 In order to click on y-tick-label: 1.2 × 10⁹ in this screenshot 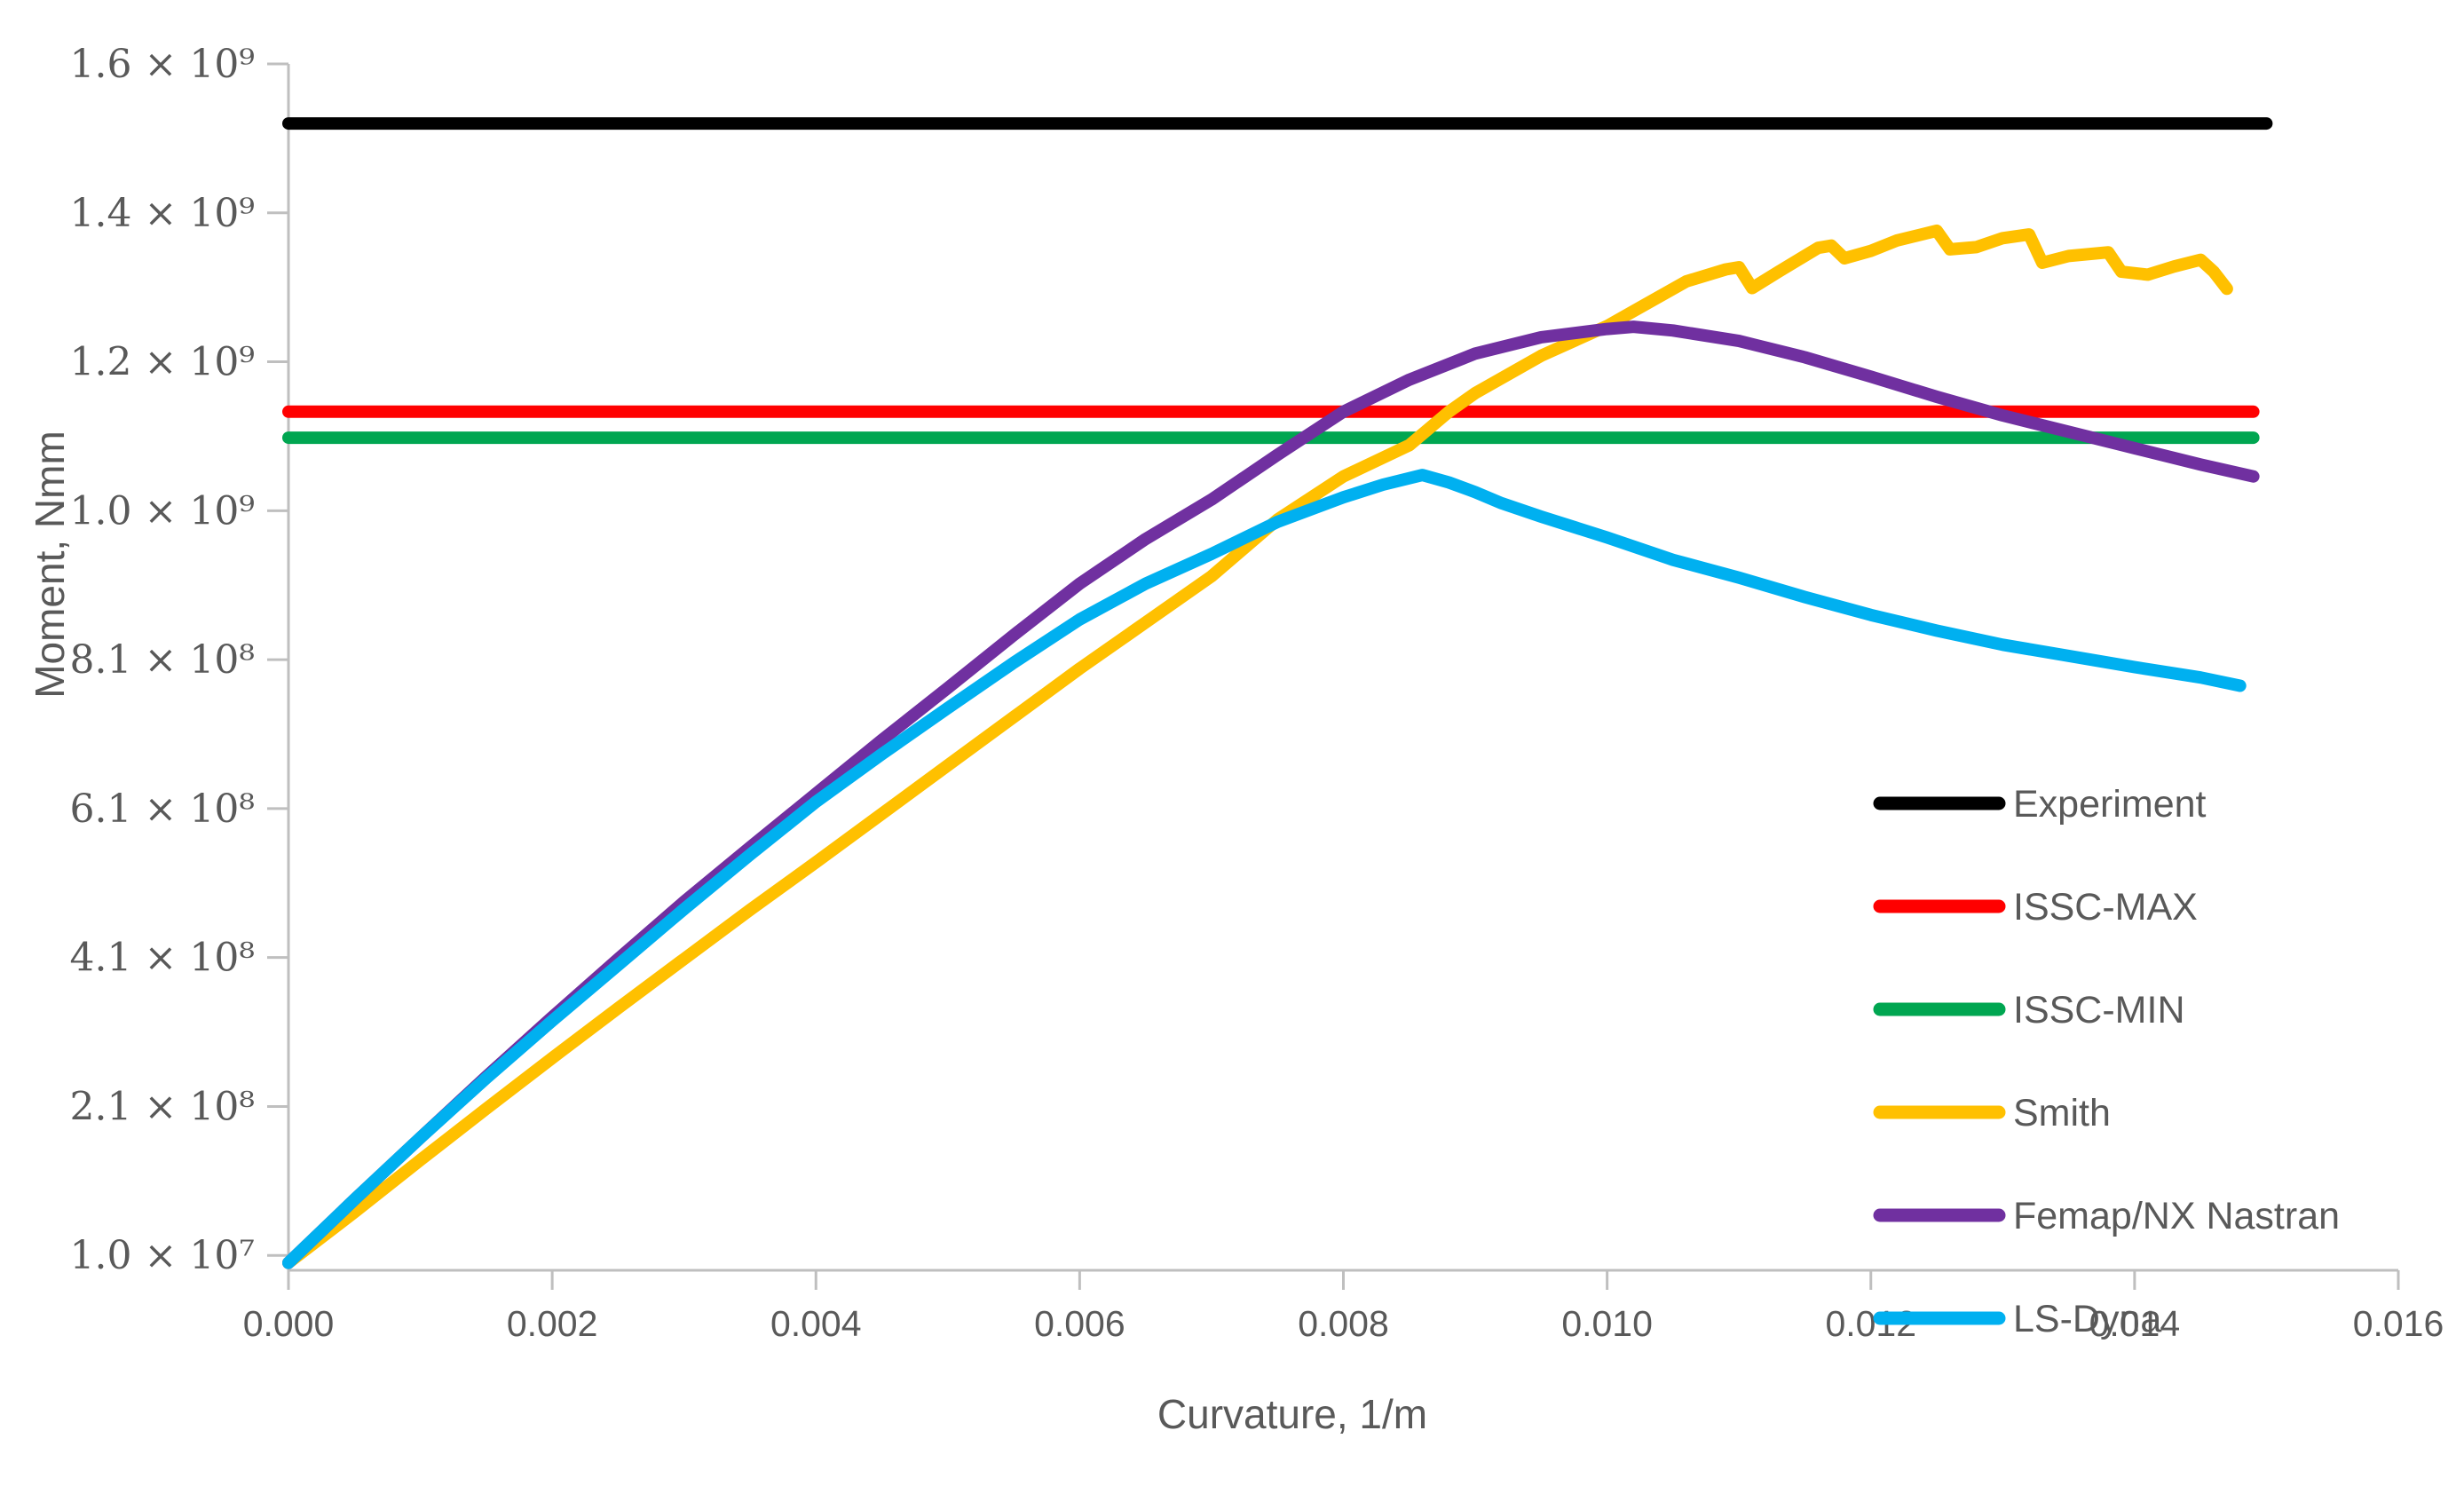, I will do `click(162, 362)`.